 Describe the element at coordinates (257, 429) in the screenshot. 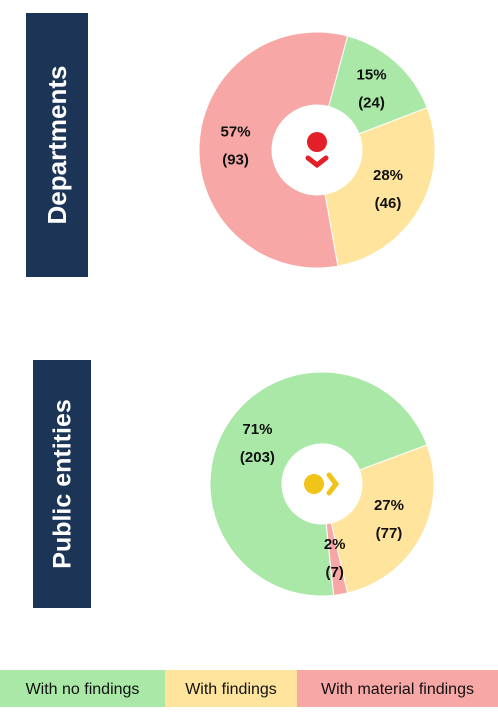

I see `value-label: 71%` at that location.